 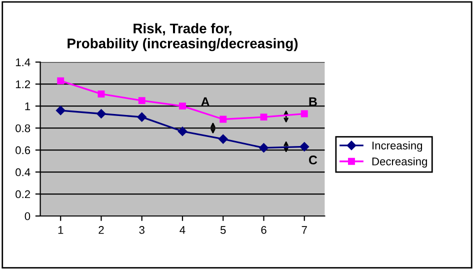 I want to click on legend-label: Increasing, so click(x=397, y=146).